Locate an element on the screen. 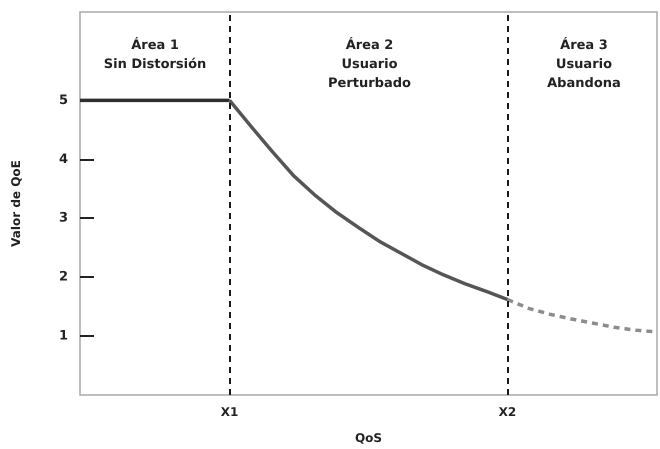  y-tick-label: 5 is located at coordinates (63, 100).